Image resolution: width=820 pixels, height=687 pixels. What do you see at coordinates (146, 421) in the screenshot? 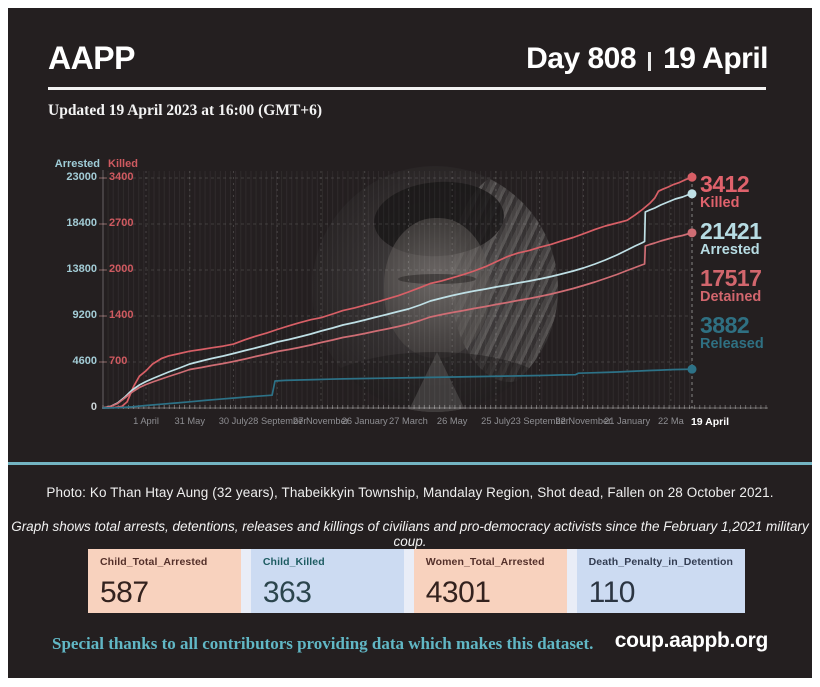
I see `x-axis-label: 1 April` at bounding box center [146, 421].